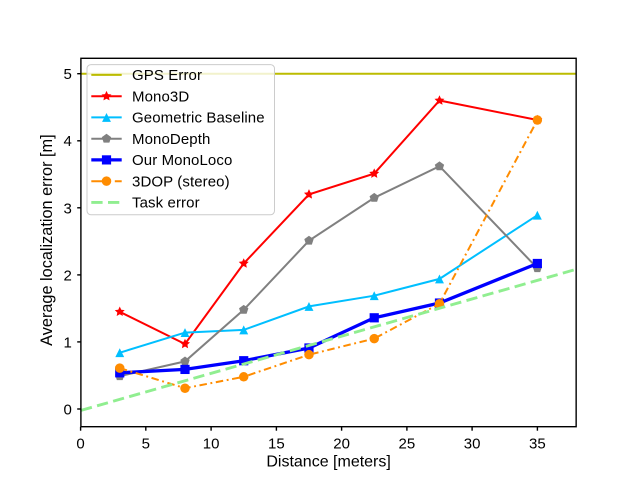 The width and height of the screenshot is (640, 485). What do you see at coordinates (67, 208) in the screenshot?
I see `svg-text: 3` at bounding box center [67, 208].